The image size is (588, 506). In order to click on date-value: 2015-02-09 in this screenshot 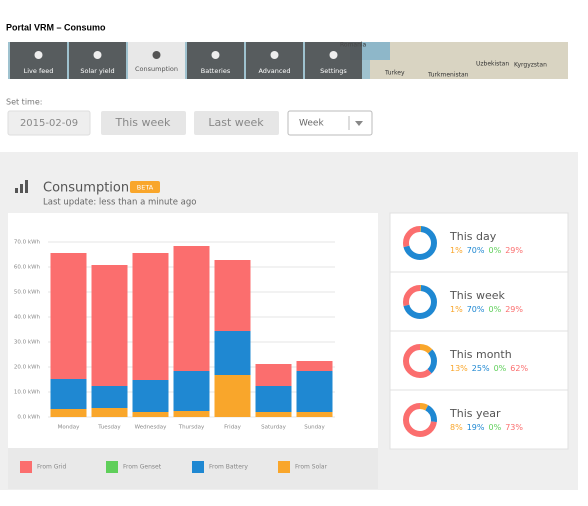, I will do `click(49, 123)`.